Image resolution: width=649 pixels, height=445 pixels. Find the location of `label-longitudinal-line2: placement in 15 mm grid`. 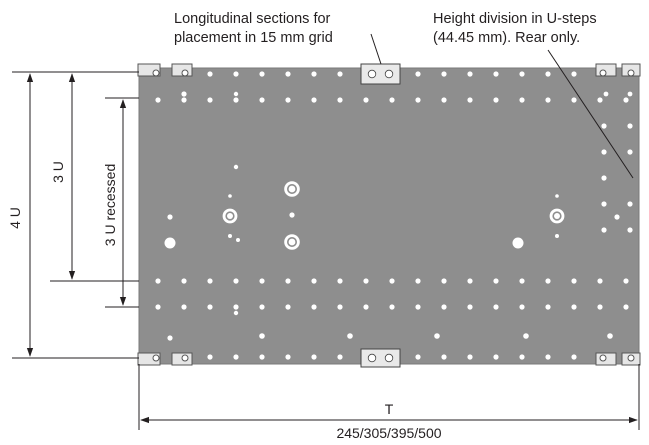

label-longitudinal-line2: placement in 15 mm grid is located at coordinates (253, 38).